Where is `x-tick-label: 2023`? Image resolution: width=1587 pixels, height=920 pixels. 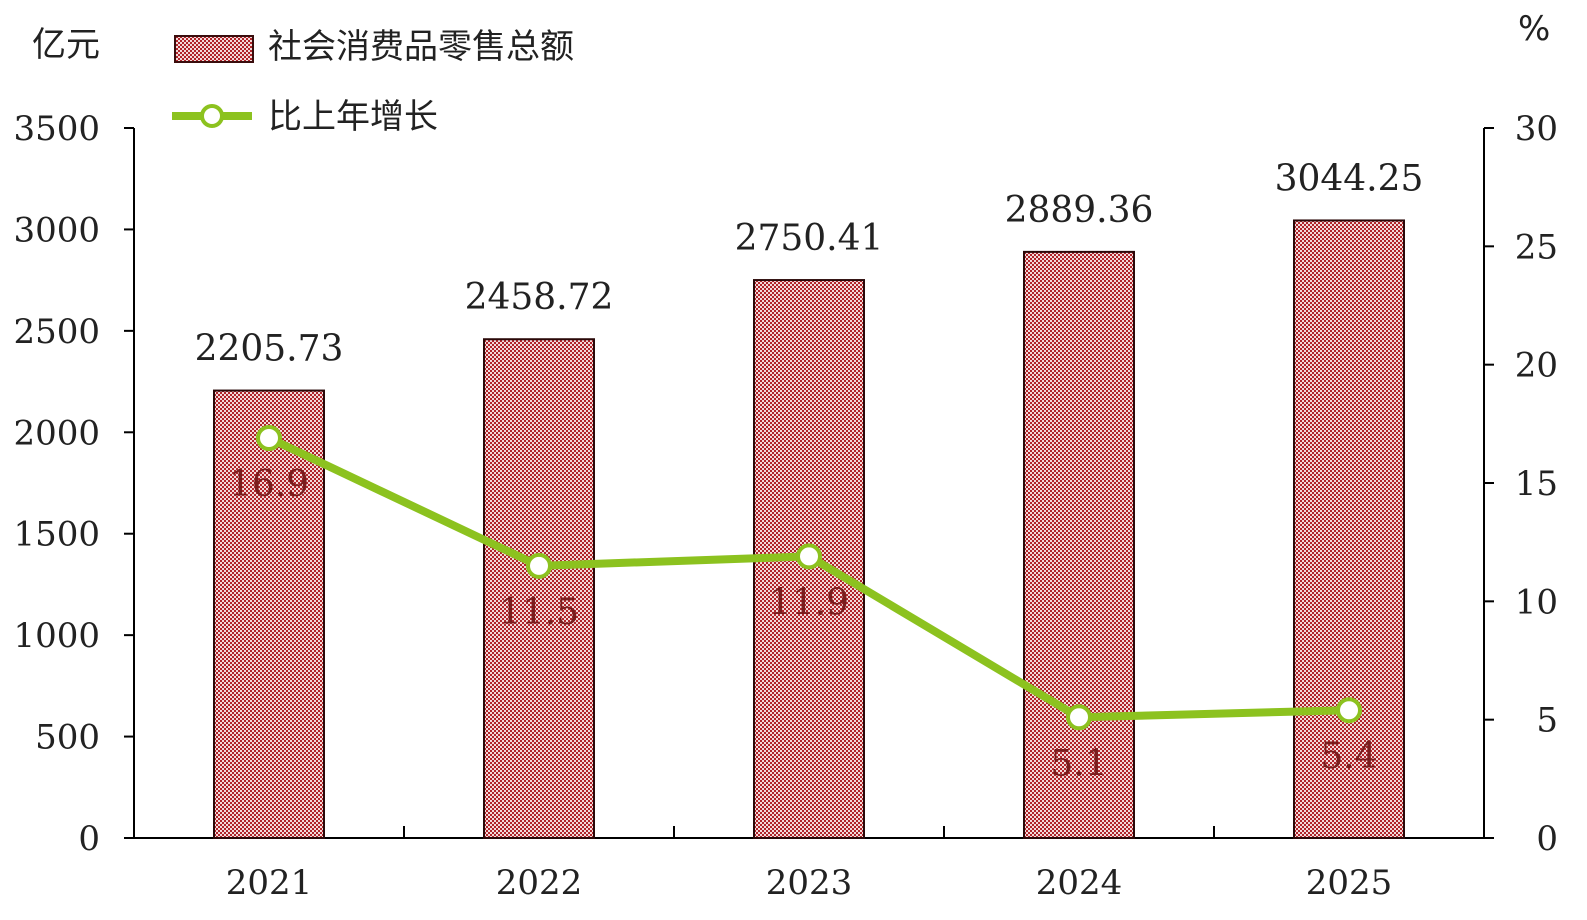 x-tick-label: 2023 is located at coordinates (809, 883).